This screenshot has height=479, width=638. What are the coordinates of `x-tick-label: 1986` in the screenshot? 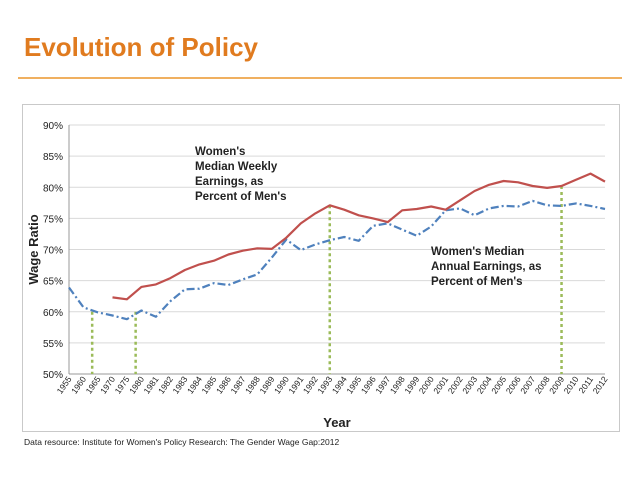 It's located at (223, 384).